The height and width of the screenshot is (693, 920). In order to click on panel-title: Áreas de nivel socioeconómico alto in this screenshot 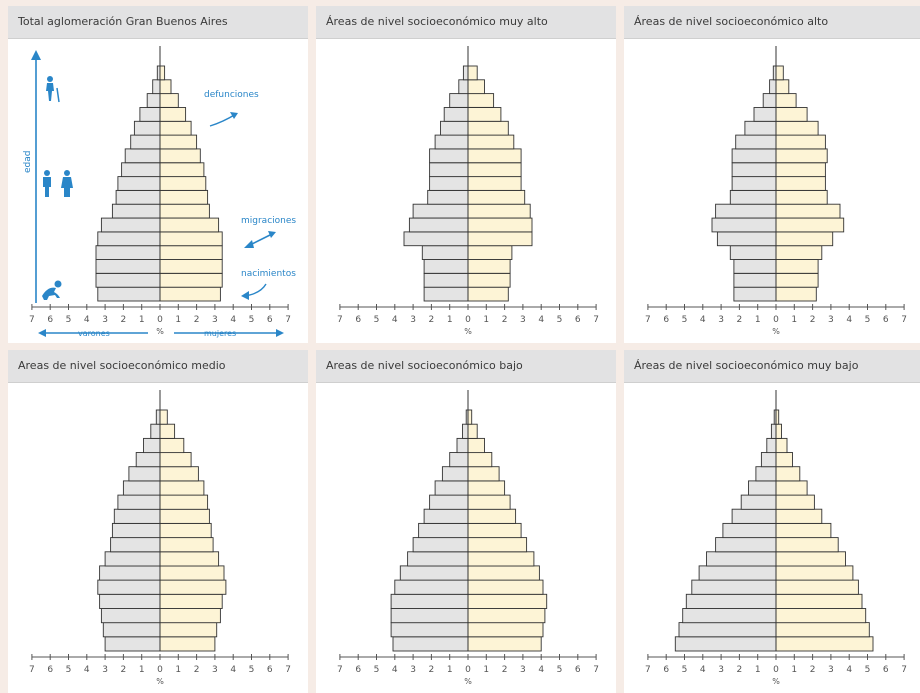, I will do `click(772, 22)`.